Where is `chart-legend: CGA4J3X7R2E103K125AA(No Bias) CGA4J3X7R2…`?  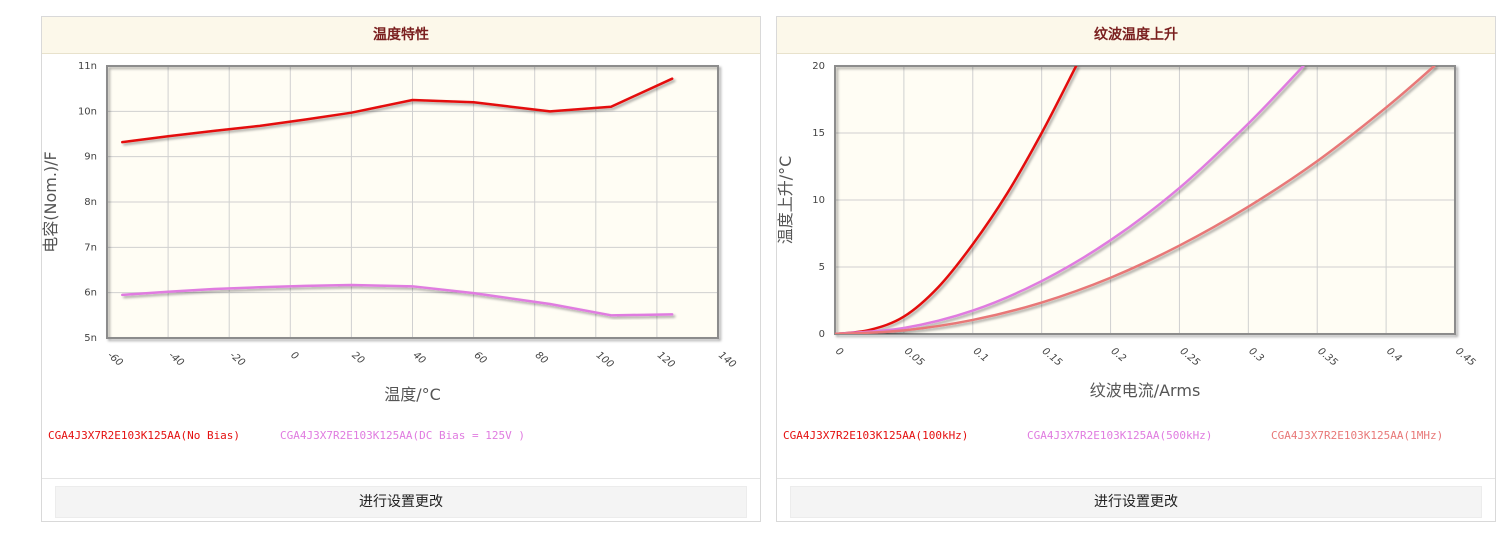 chart-legend: CGA4J3X7R2E103K125AA(No Bias) CGA4J3X7R2… is located at coordinates (401, 438).